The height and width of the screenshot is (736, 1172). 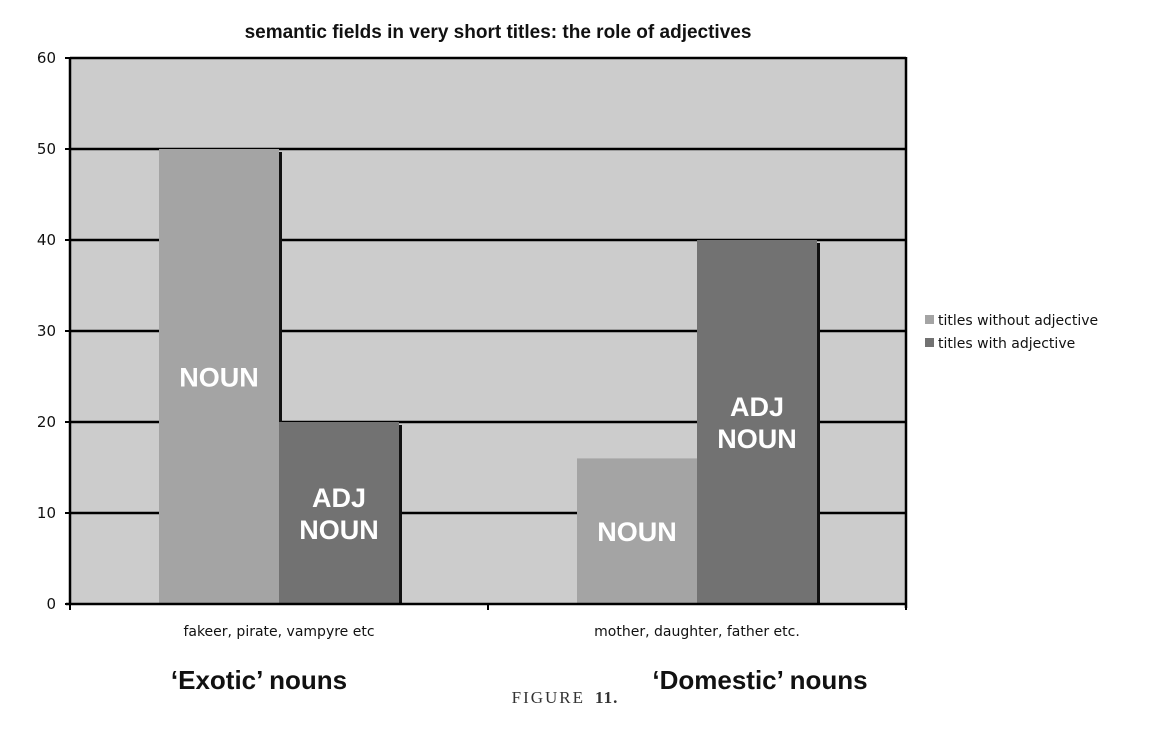 I want to click on x-tick-label: fakeer, pirate, vampyre etc, so click(x=278, y=632).